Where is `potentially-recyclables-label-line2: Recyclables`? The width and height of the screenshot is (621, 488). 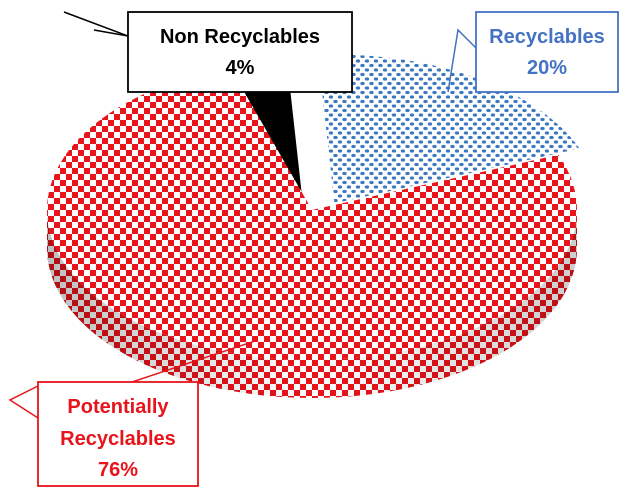 potentially-recyclables-label-line2: Recyclables is located at coordinates (118, 439).